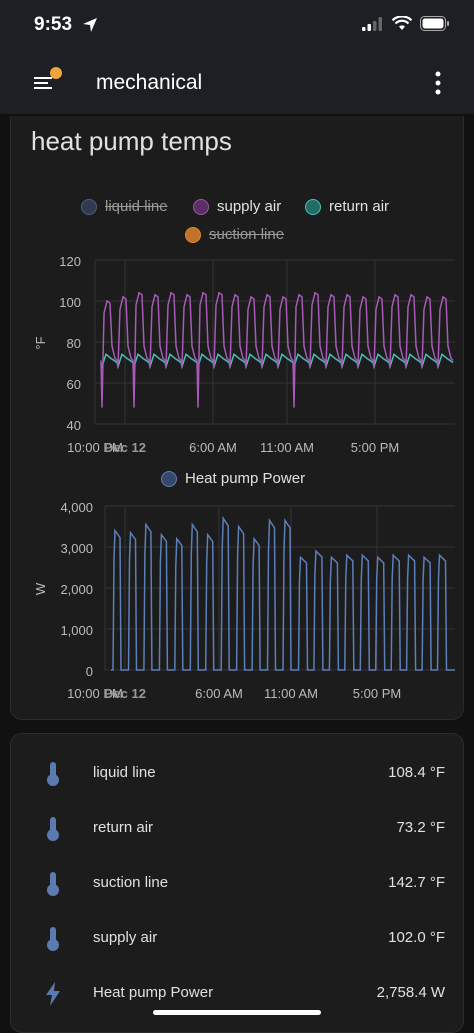 This screenshot has height=1033, width=474. Describe the element at coordinates (438, 83) in the screenshot. I see `more-options-icon` at that location.